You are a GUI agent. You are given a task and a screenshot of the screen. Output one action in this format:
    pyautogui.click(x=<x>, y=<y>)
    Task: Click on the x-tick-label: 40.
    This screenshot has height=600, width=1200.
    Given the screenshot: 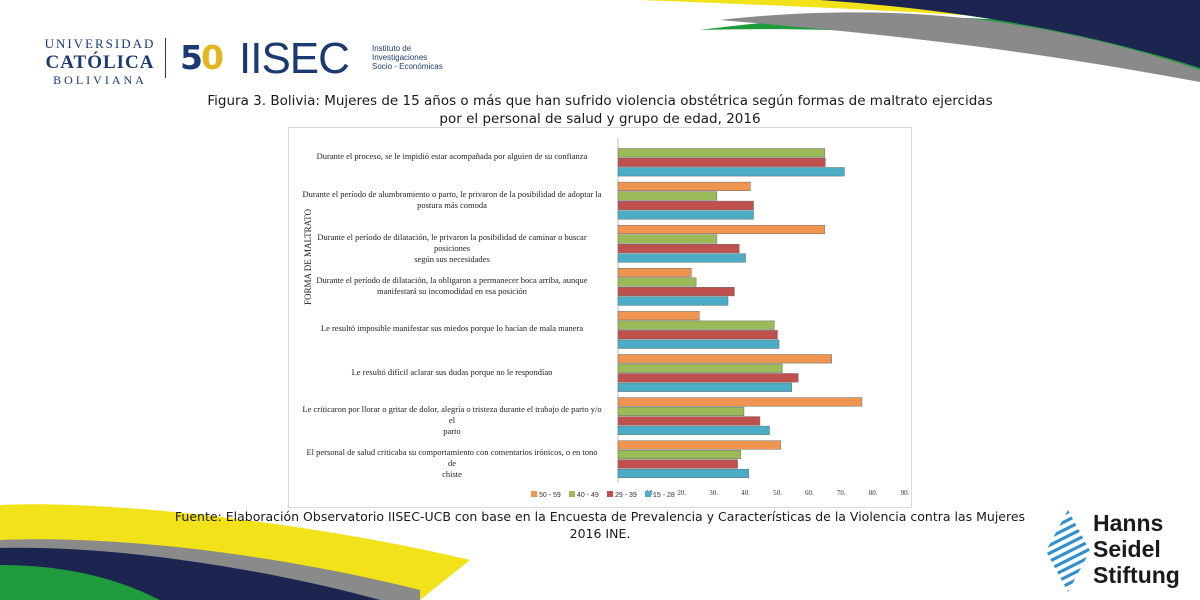 What is the action you would take?
    pyautogui.click(x=745, y=493)
    